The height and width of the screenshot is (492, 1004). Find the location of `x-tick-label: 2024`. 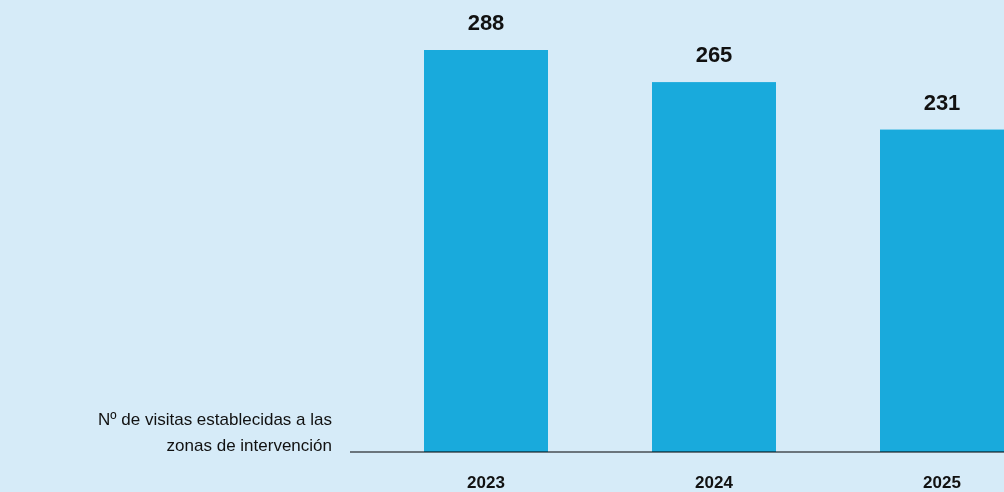

x-tick-label: 2024 is located at coordinates (714, 482).